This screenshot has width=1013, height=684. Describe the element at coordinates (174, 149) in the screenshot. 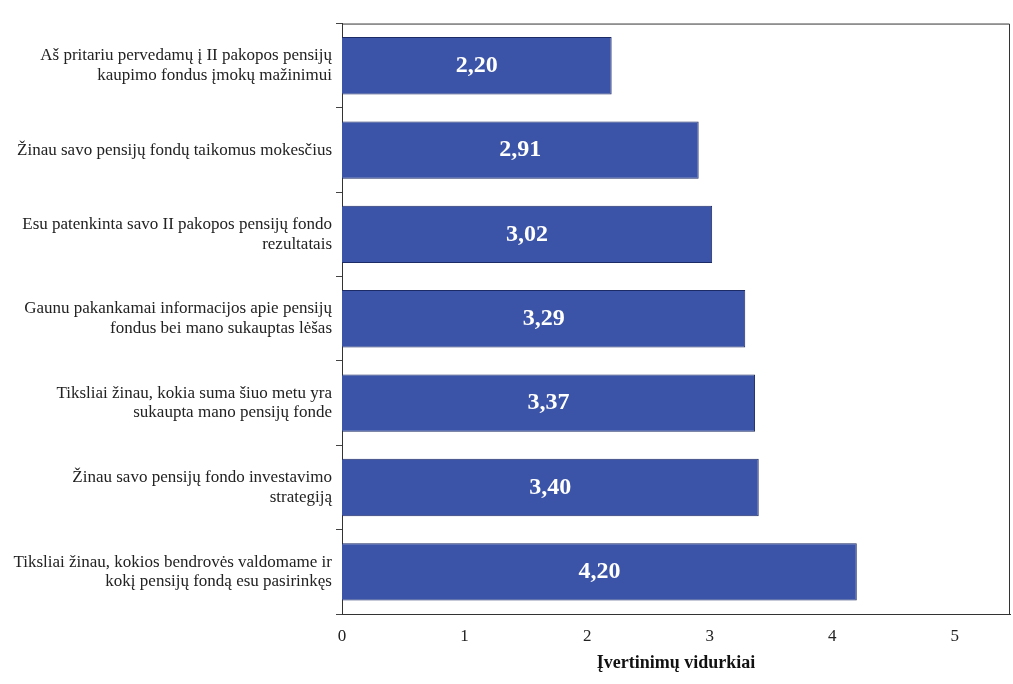

I see `y-tick-label: Žinau savo pensijų fondų taikomus mokesčius` at that location.